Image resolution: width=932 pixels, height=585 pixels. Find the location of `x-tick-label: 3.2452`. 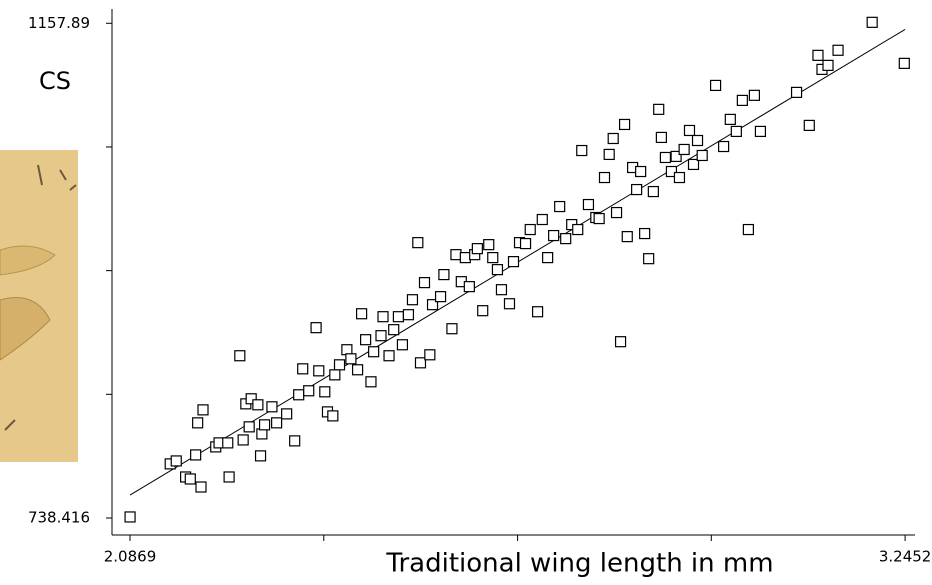

x-tick-label: 3.2452 is located at coordinates (905, 557).